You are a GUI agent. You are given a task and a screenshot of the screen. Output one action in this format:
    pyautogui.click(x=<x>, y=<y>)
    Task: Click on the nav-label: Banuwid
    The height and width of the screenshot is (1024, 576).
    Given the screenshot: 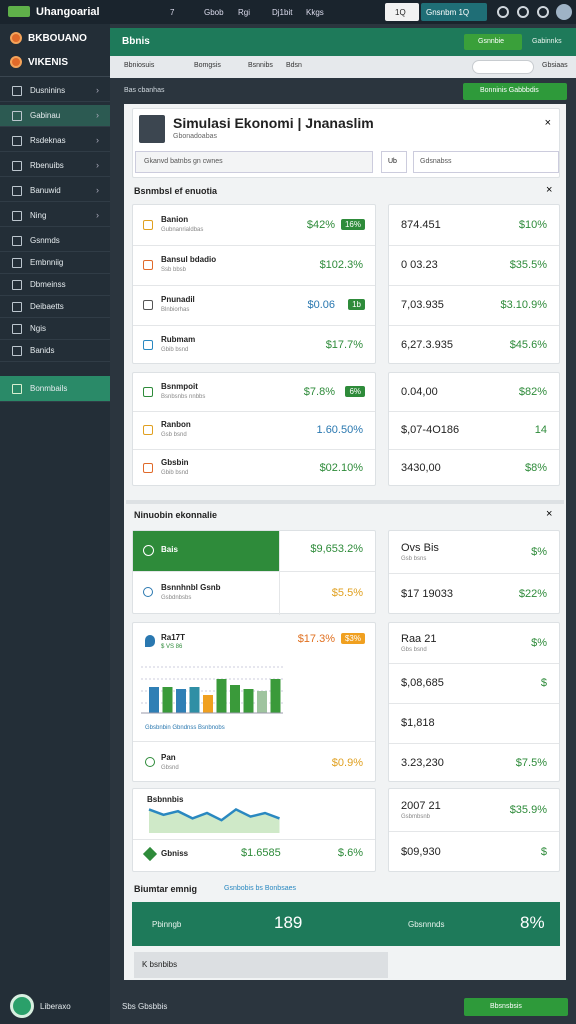 What is the action you would take?
    pyautogui.click(x=45, y=190)
    